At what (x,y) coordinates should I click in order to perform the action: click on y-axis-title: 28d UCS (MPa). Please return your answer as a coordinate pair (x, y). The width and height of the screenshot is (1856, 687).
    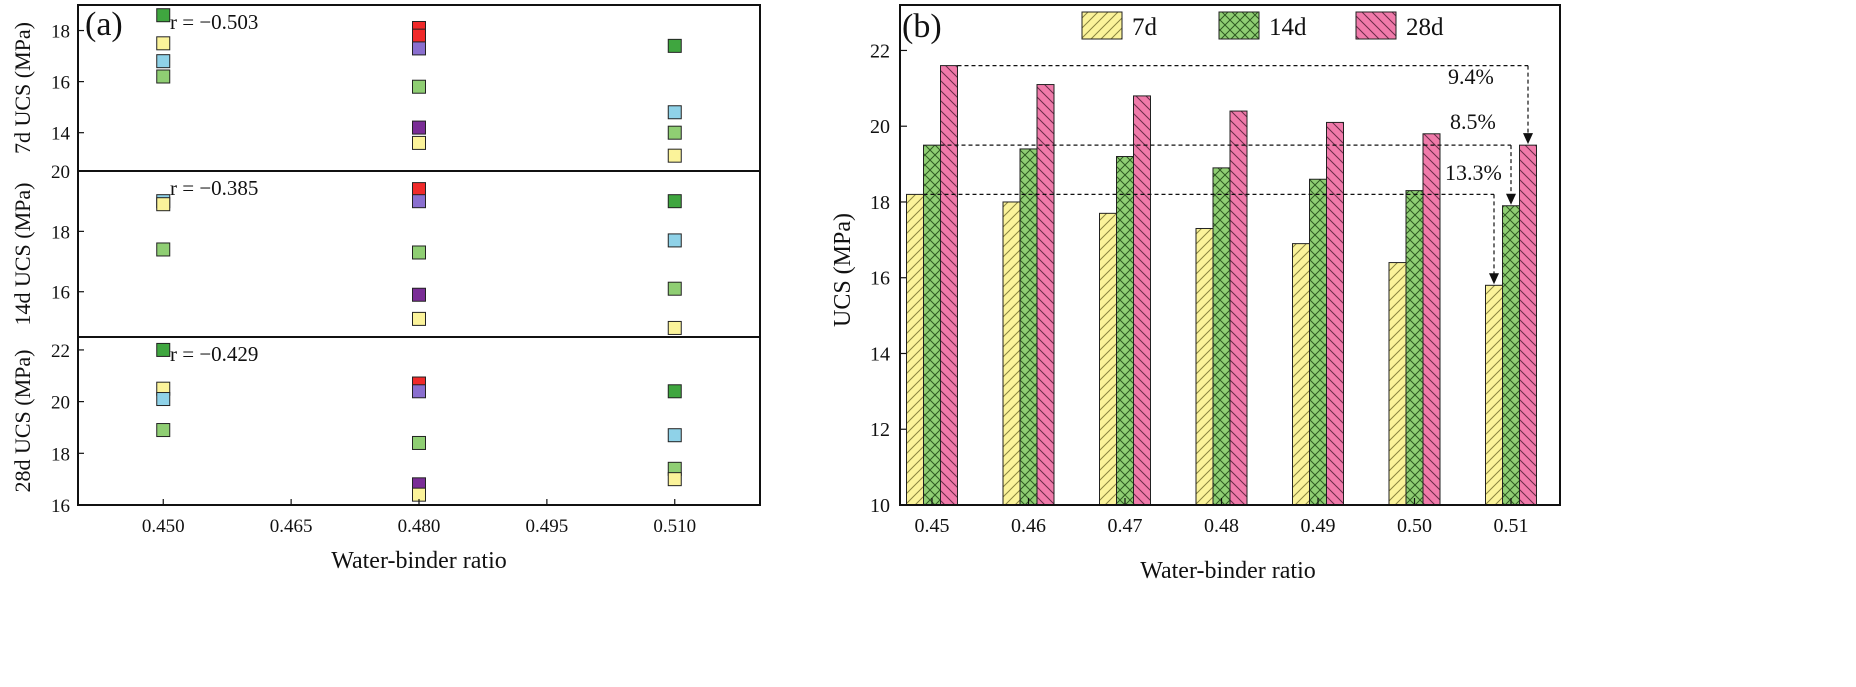
    Looking at the image, I should click on (22, 420).